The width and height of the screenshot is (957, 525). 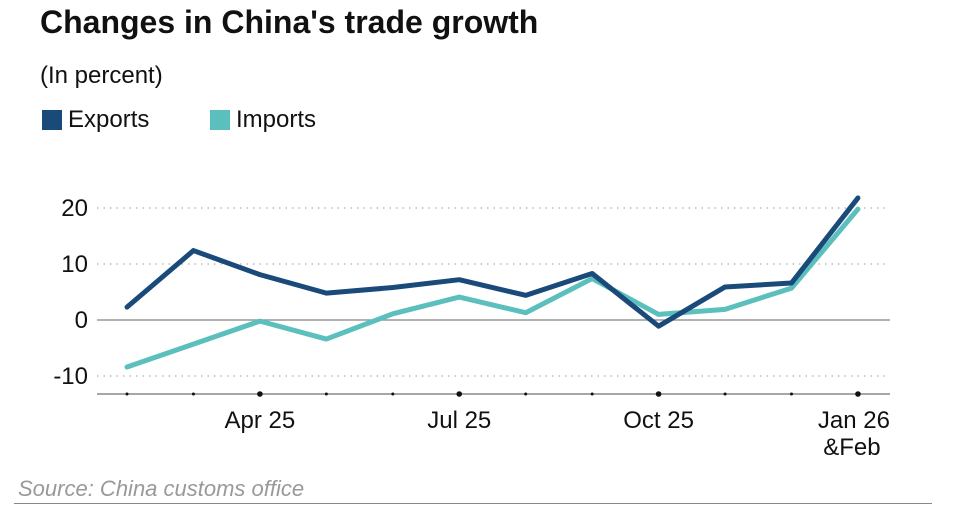 I want to click on y-tick-label: -10, so click(x=70, y=376).